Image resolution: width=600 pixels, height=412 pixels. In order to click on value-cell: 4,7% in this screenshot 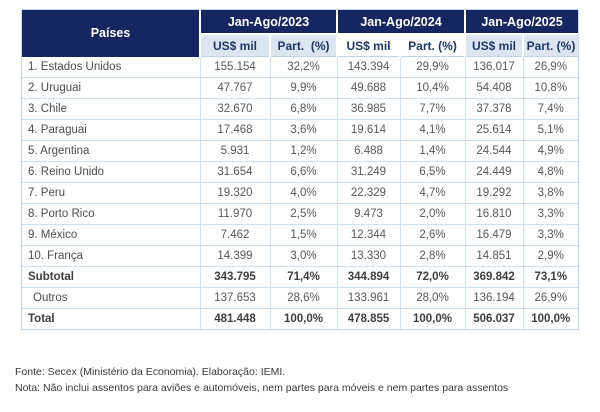, I will do `click(433, 193)`.